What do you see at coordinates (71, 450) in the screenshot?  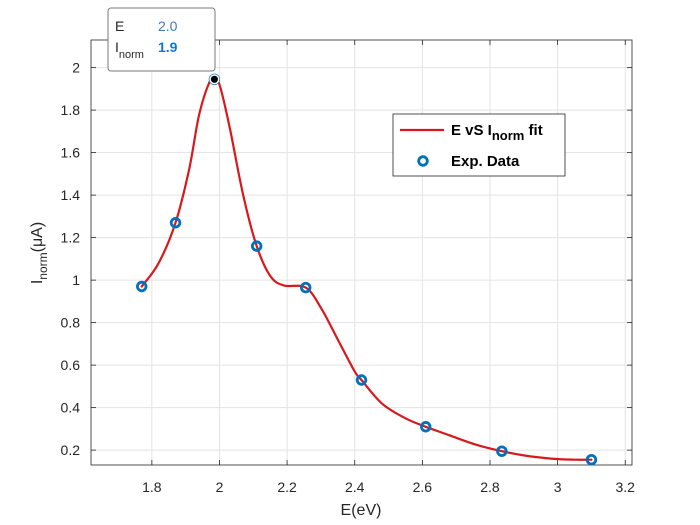 I see `y-tick-label: 0.2` at bounding box center [71, 450].